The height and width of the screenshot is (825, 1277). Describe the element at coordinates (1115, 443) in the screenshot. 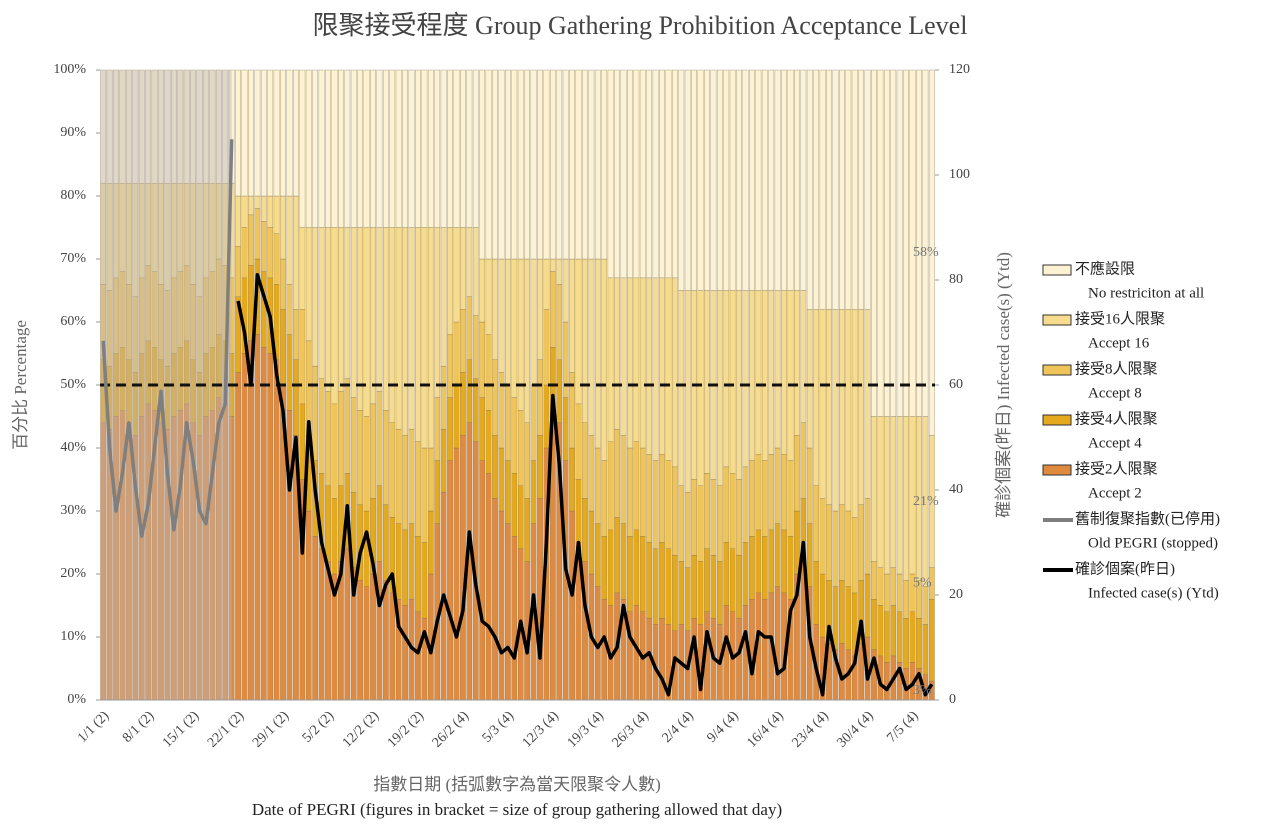

I see `legend-label-en: Accept 4` at that location.